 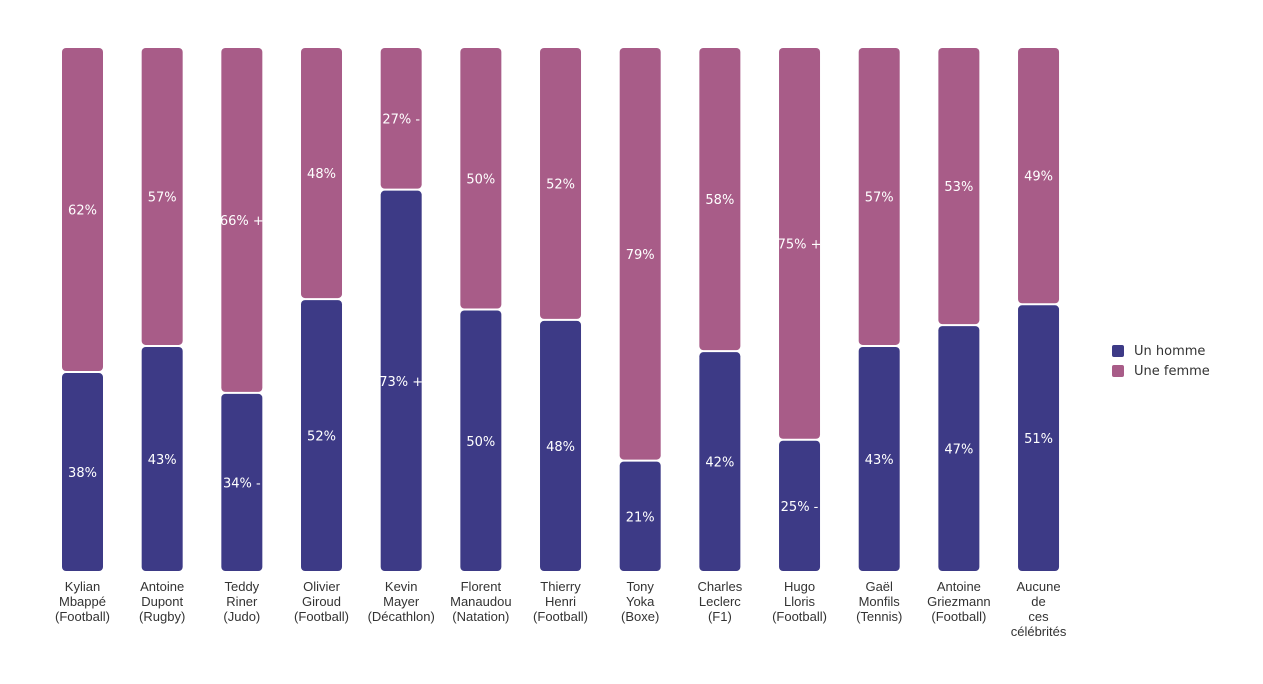 I want to click on category-label-8: Charles Leclerc (F1), so click(x=719, y=601).